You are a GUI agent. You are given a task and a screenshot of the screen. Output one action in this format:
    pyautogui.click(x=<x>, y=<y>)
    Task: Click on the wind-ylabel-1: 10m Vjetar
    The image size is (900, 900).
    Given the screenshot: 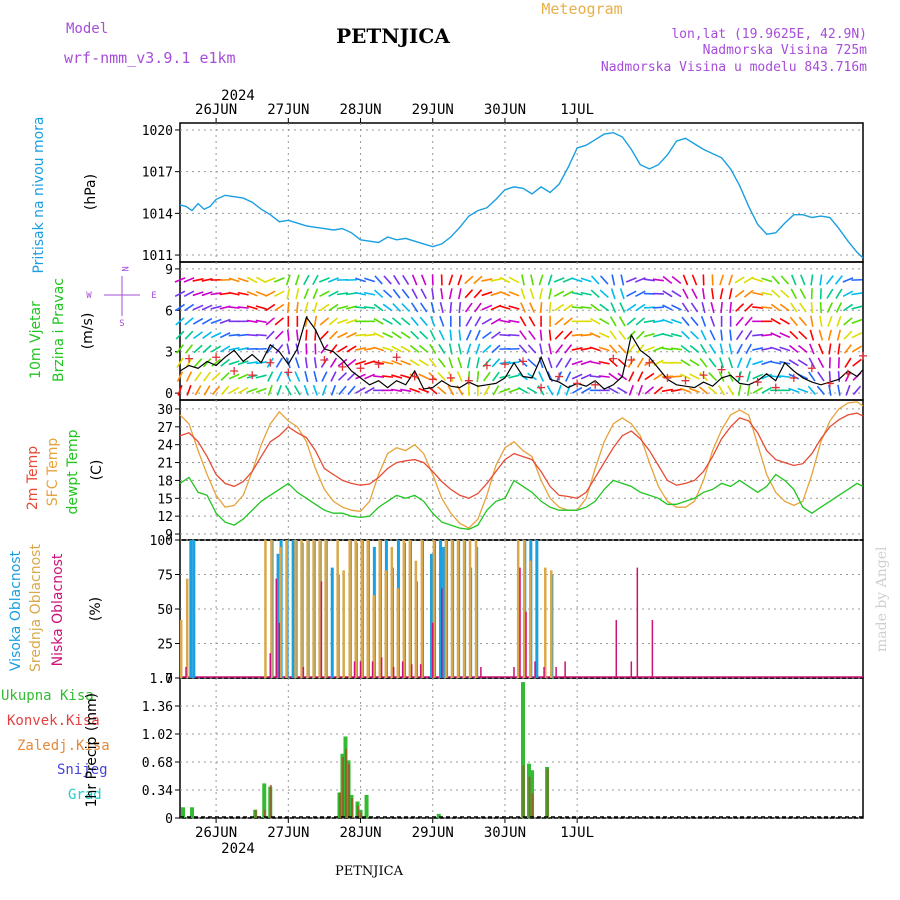 What is the action you would take?
    pyautogui.click(x=36, y=340)
    